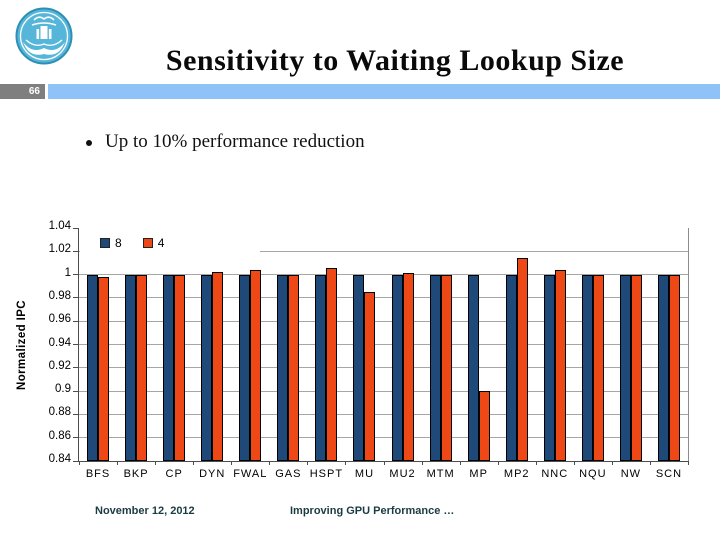  I want to click on y-tick-label: 1, so click(67, 272).